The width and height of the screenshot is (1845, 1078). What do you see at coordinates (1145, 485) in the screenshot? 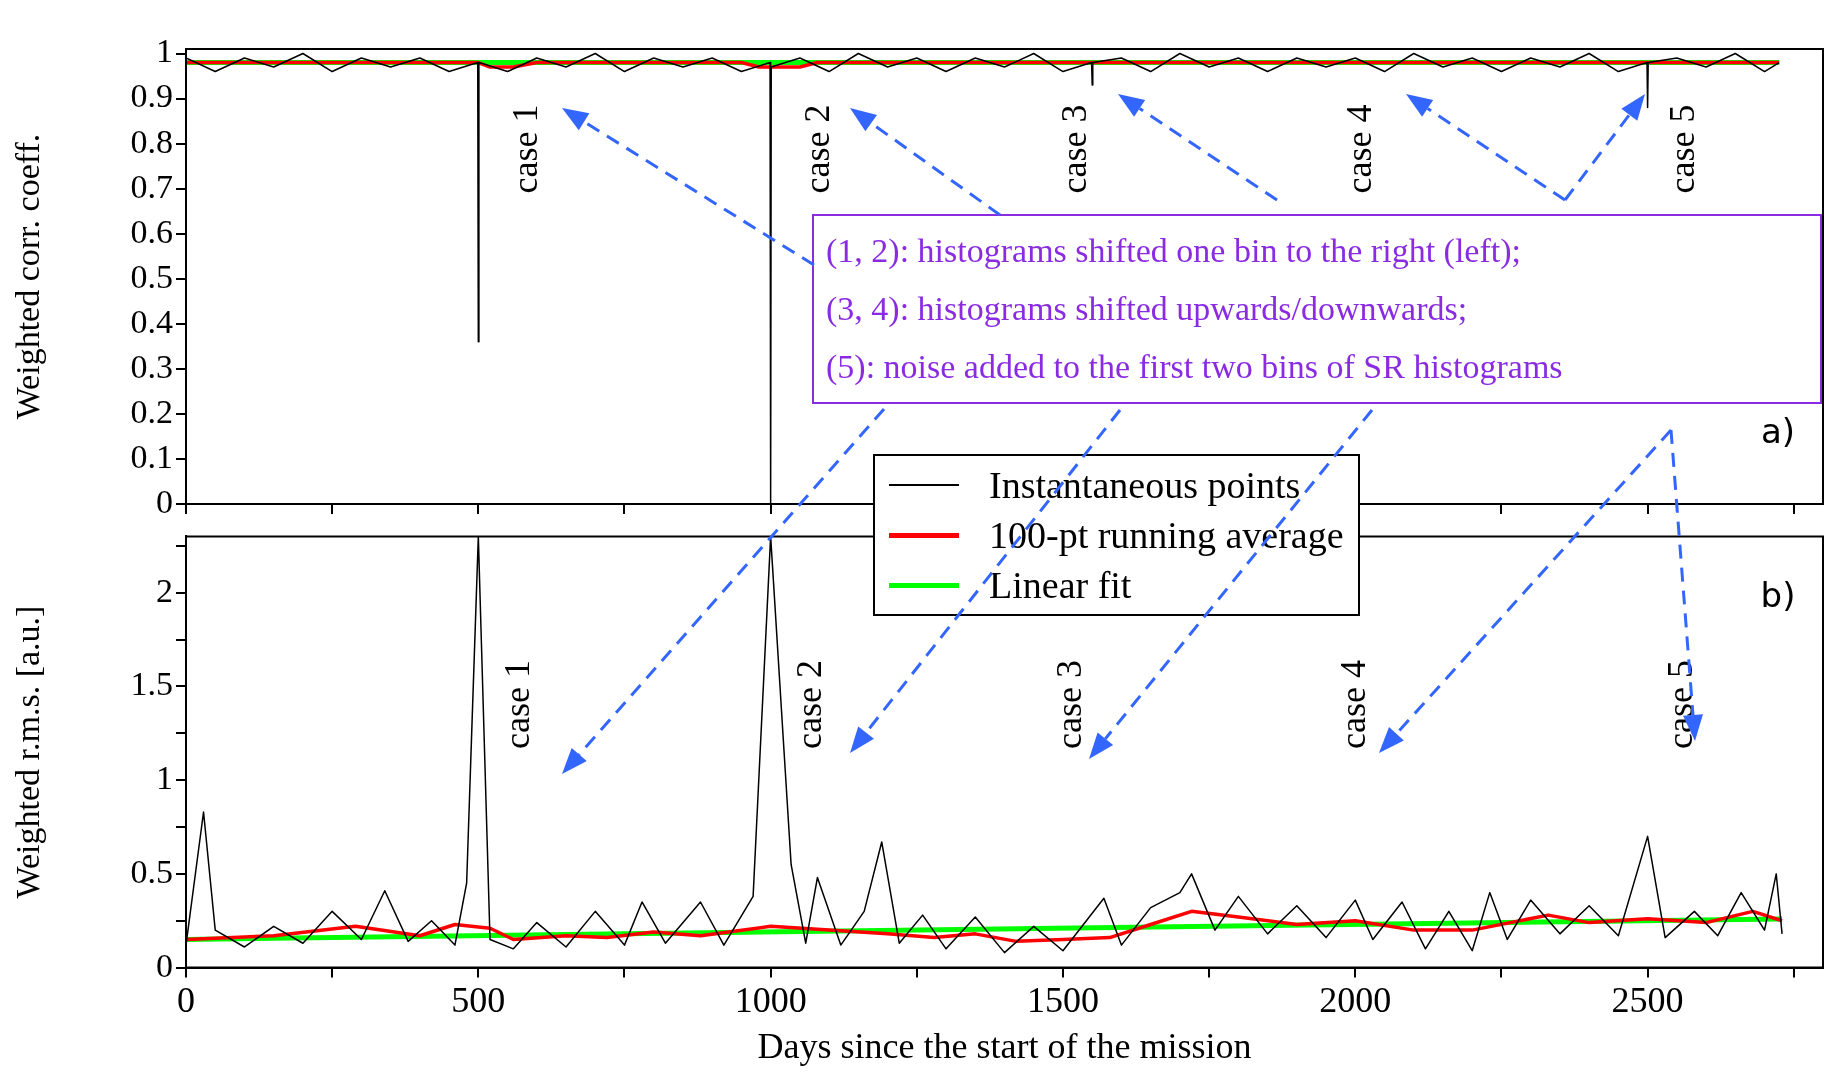
I see `legend-label: Instantaneous points` at bounding box center [1145, 485].